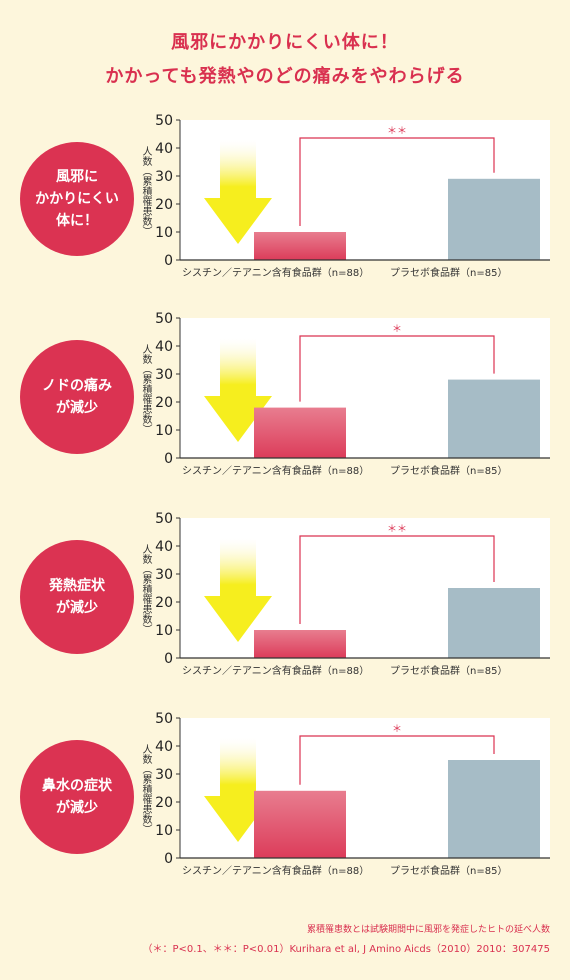  I want to click on panel-label-circle: 風邪に かかりにくい 体に！, so click(77, 199).